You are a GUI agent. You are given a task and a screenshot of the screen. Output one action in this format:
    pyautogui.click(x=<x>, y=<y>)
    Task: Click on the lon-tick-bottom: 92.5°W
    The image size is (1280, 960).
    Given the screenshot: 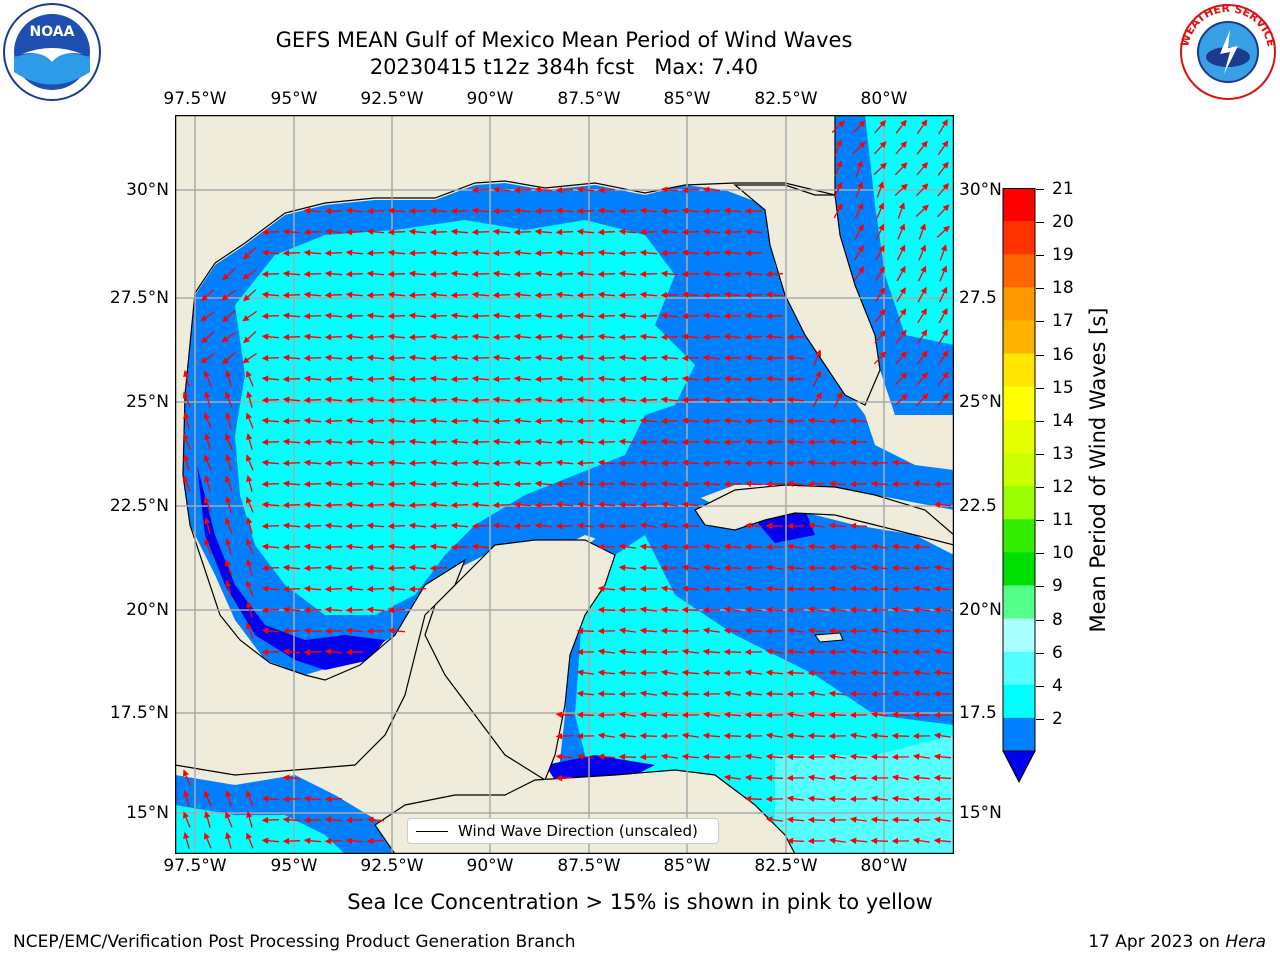 What is the action you would take?
    pyautogui.click(x=392, y=866)
    